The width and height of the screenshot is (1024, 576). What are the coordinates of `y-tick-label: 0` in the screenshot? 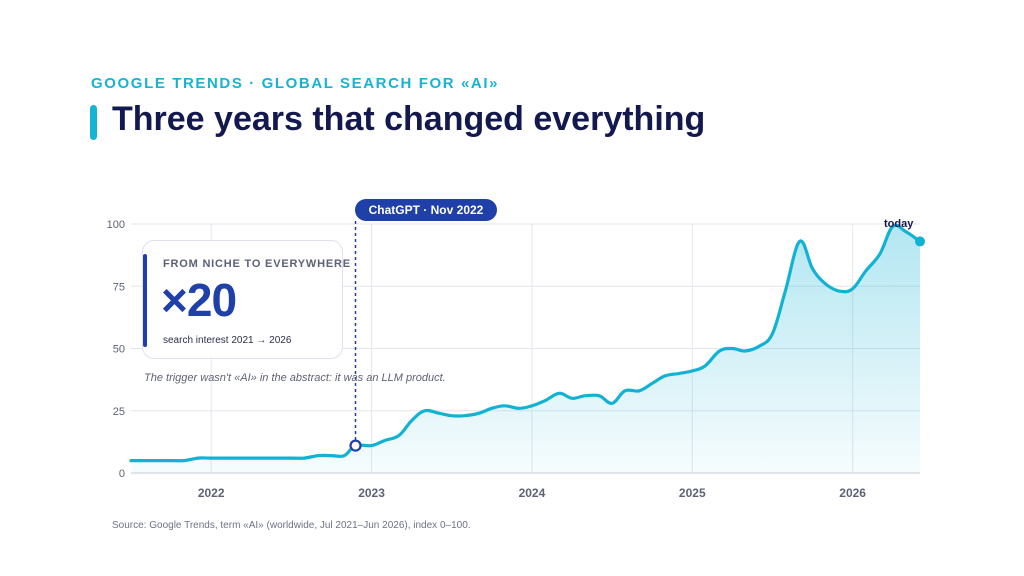 It's located at (122, 474).